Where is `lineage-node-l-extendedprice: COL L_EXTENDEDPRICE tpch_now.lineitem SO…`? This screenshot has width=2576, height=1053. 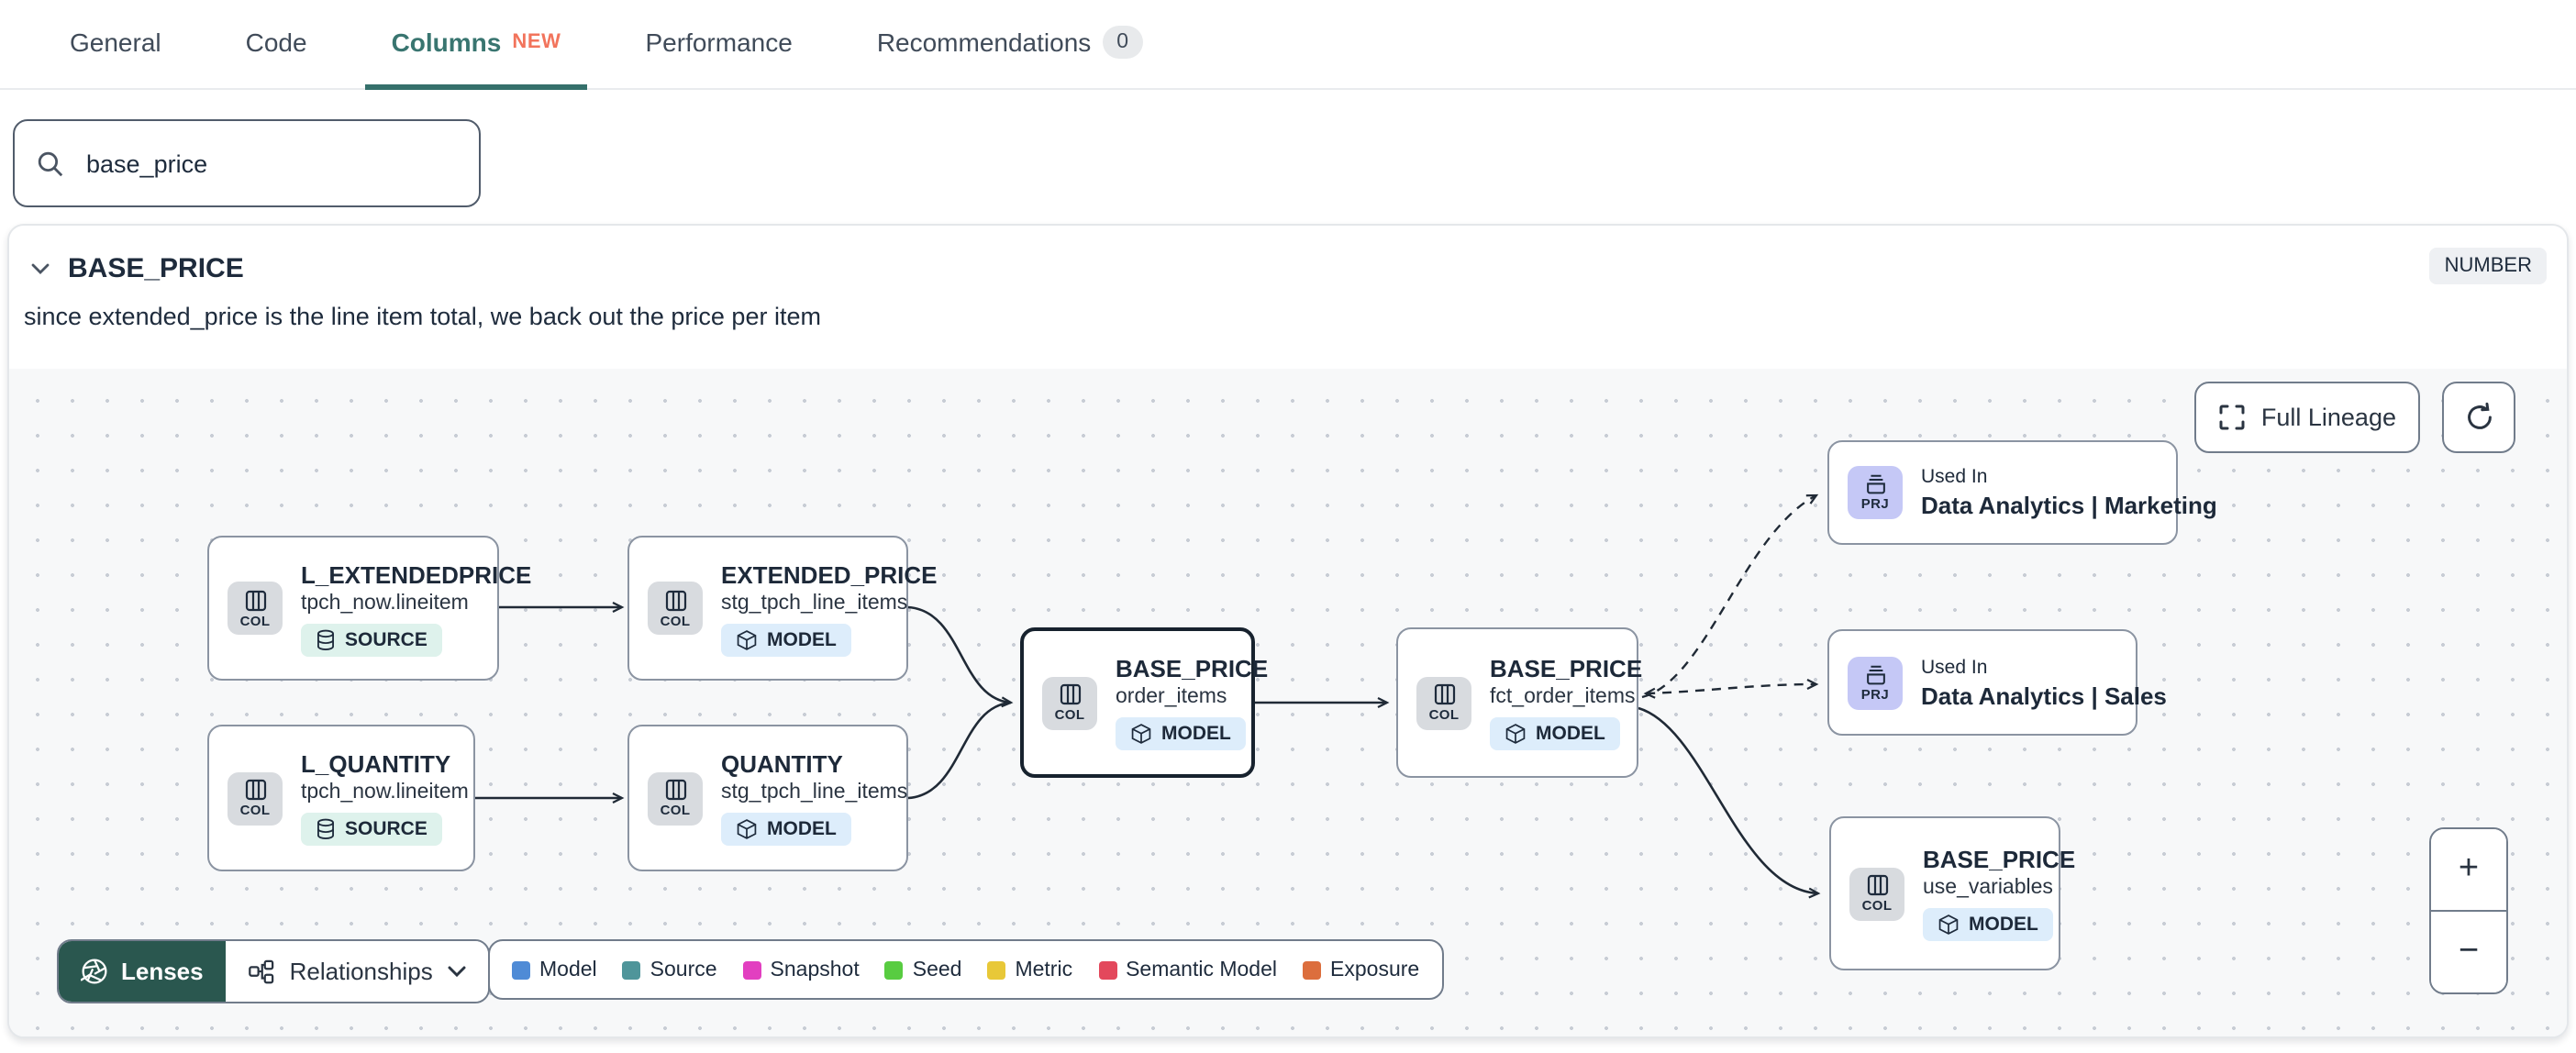
lineage-node-l-extendedprice: COL L_EXTENDEDPRICE tpch_now.lineitem SO… is located at coordinates (369, 608).